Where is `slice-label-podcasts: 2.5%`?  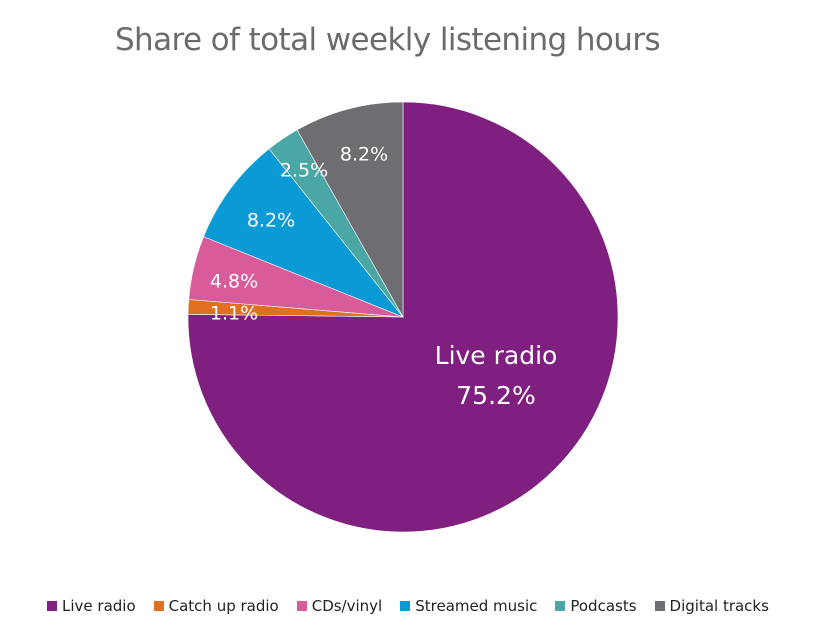 slice-label-podcasts: 2.5% is located at coordinates (304, 170).